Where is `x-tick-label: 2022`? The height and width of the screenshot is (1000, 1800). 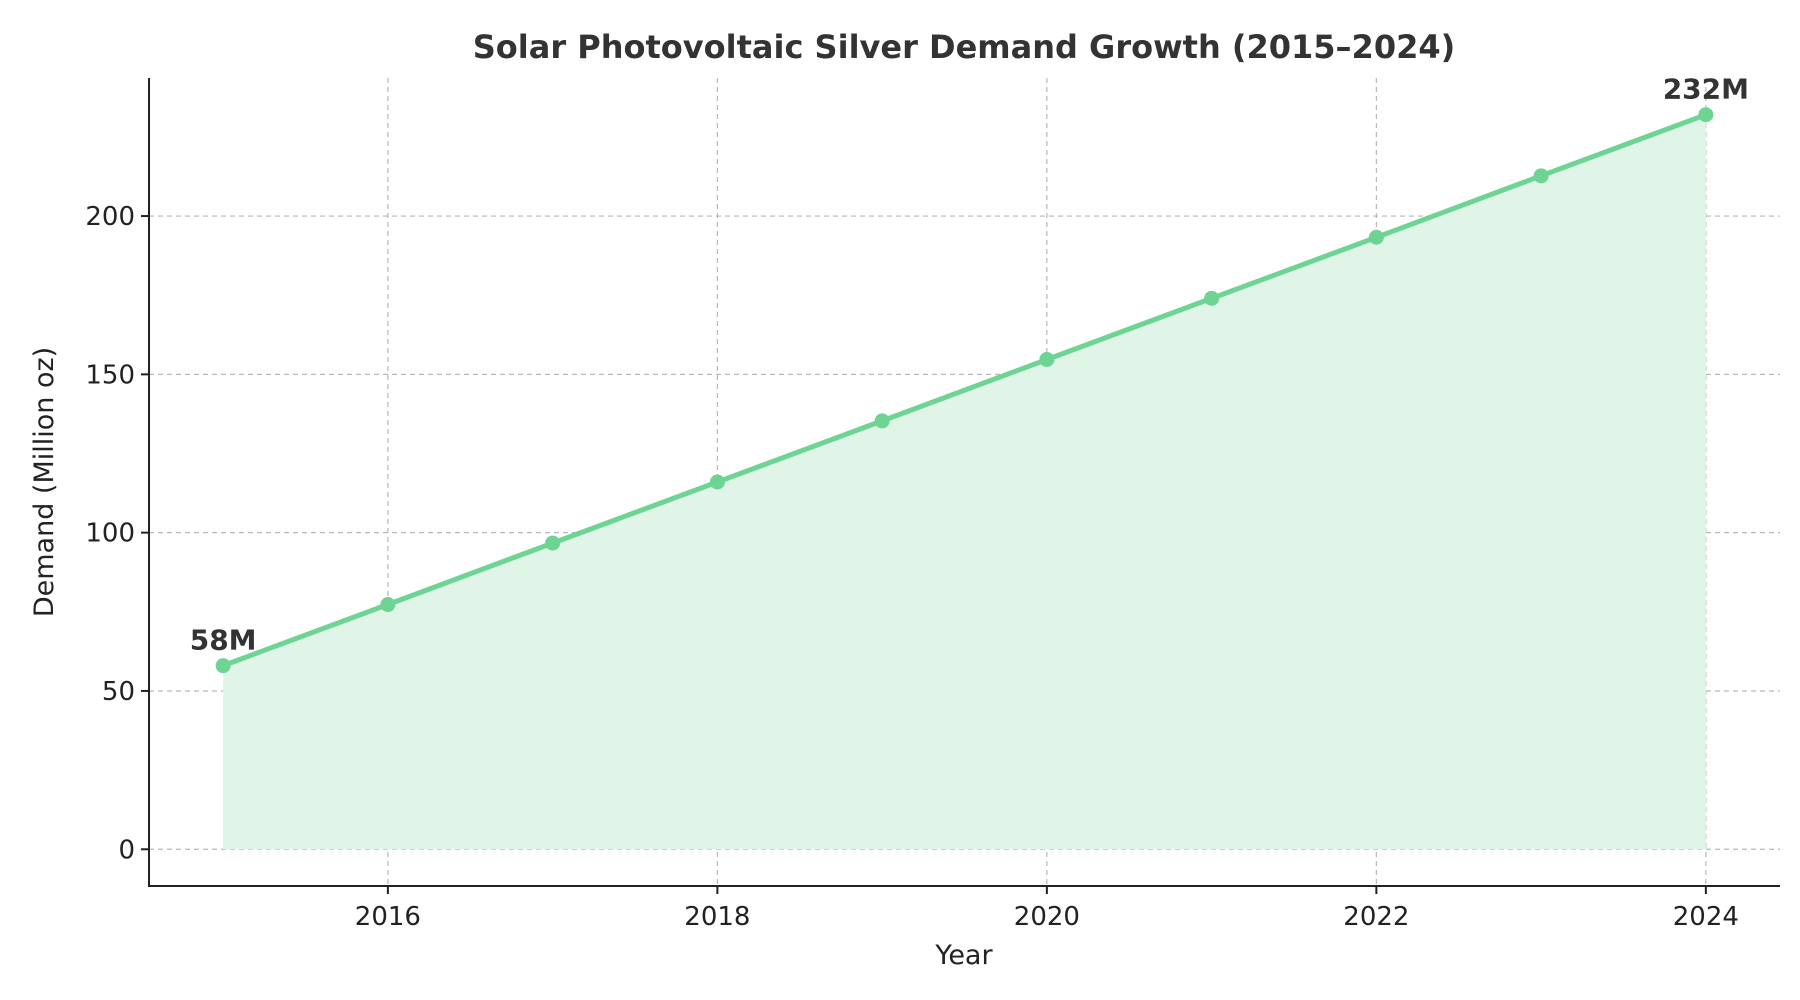
x-tick-label: 2022 is located at coordinates (1376, 917).